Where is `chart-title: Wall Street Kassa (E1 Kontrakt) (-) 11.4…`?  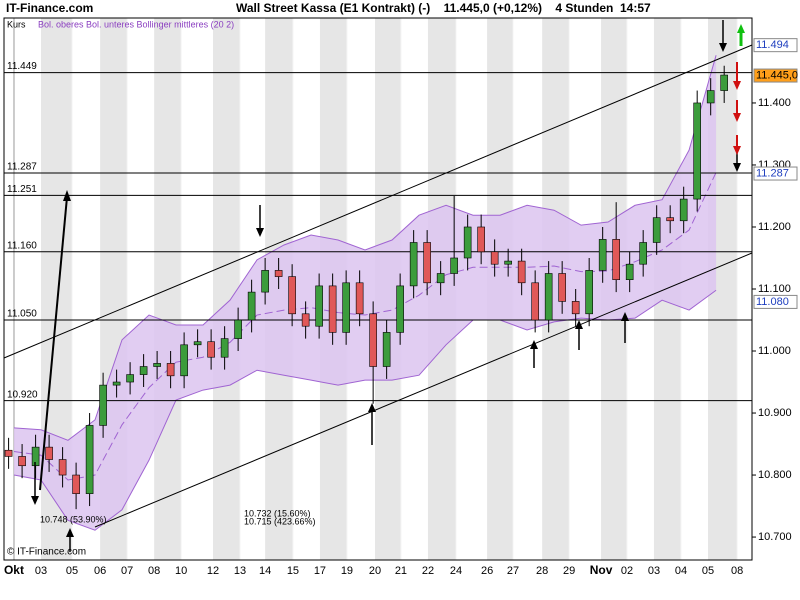
chart-title: Wall Street Kassa (E1 Kontrakt) (-) 11.4… is located at coordinates (443, 8).